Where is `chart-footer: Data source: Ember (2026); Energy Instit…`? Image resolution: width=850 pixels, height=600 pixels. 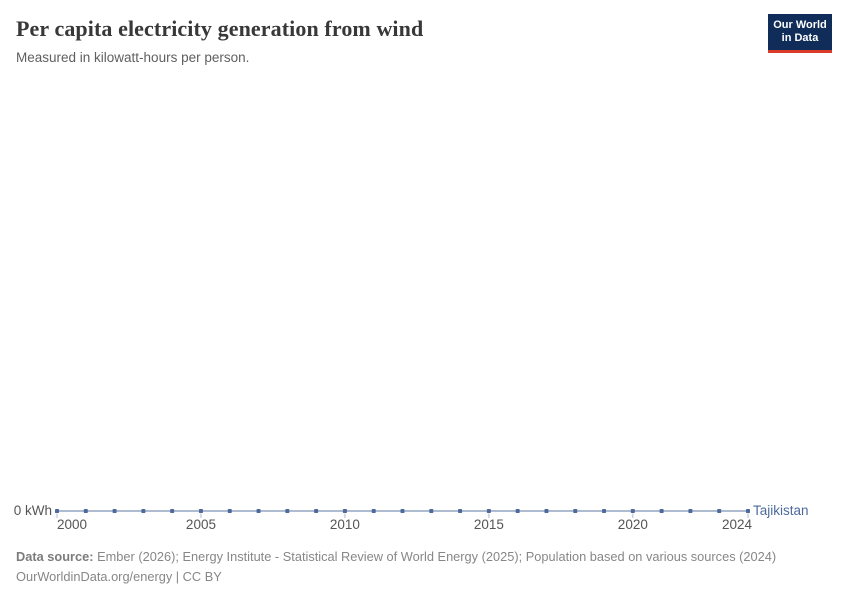 chart-footer: Data source: Ember (2026); Energy Instit… is located at coordinates (425, 567).